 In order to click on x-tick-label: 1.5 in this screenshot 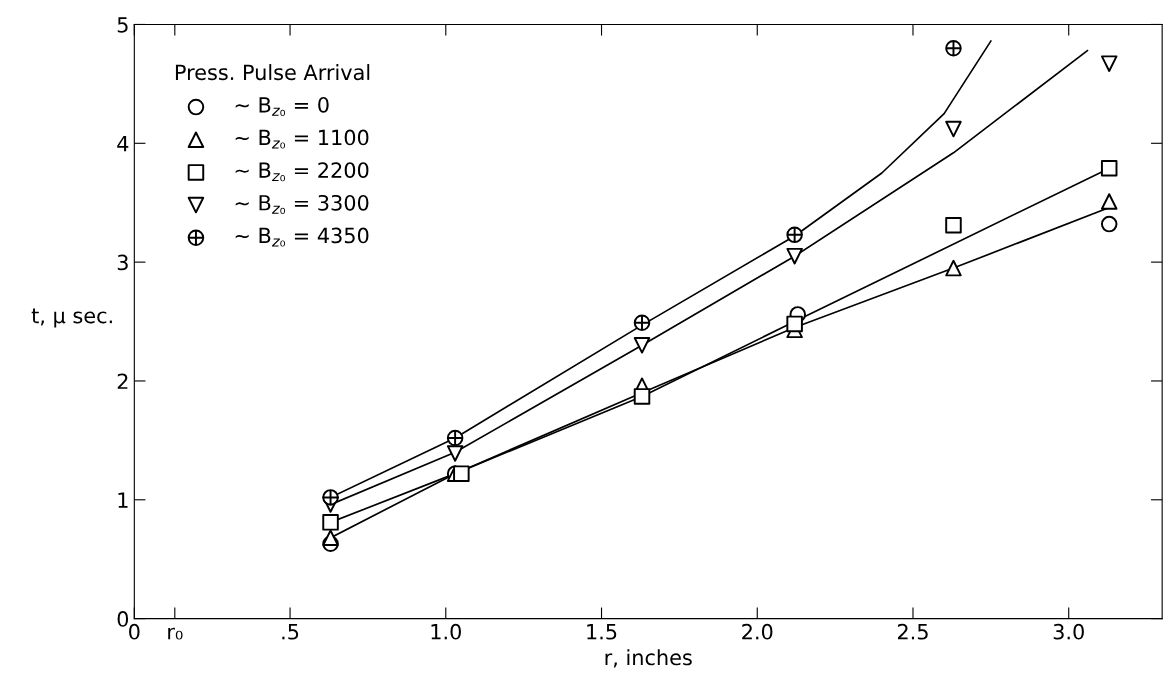, I will do `click(602, 632)`.